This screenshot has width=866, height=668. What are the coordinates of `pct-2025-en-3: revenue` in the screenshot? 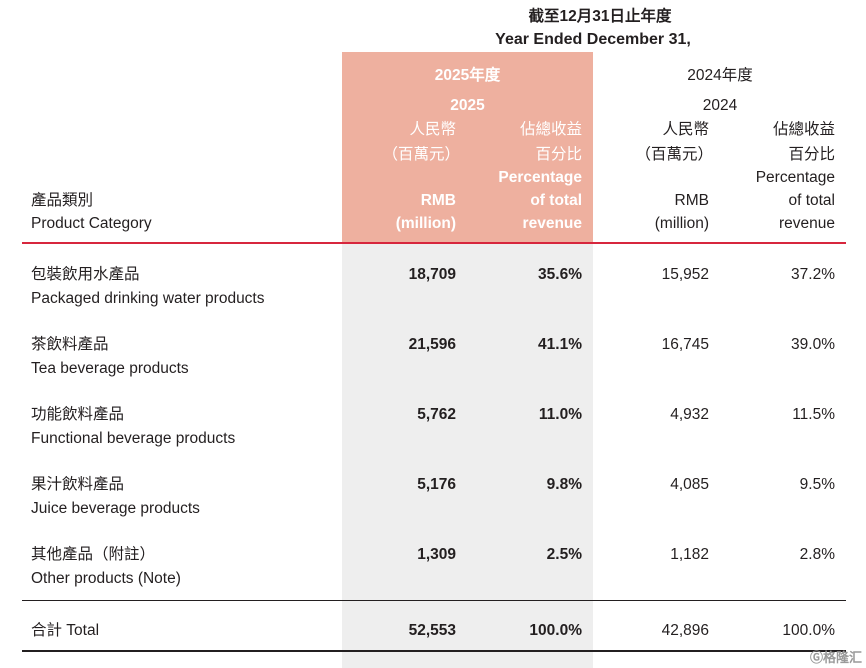 It's located at (552, 223).